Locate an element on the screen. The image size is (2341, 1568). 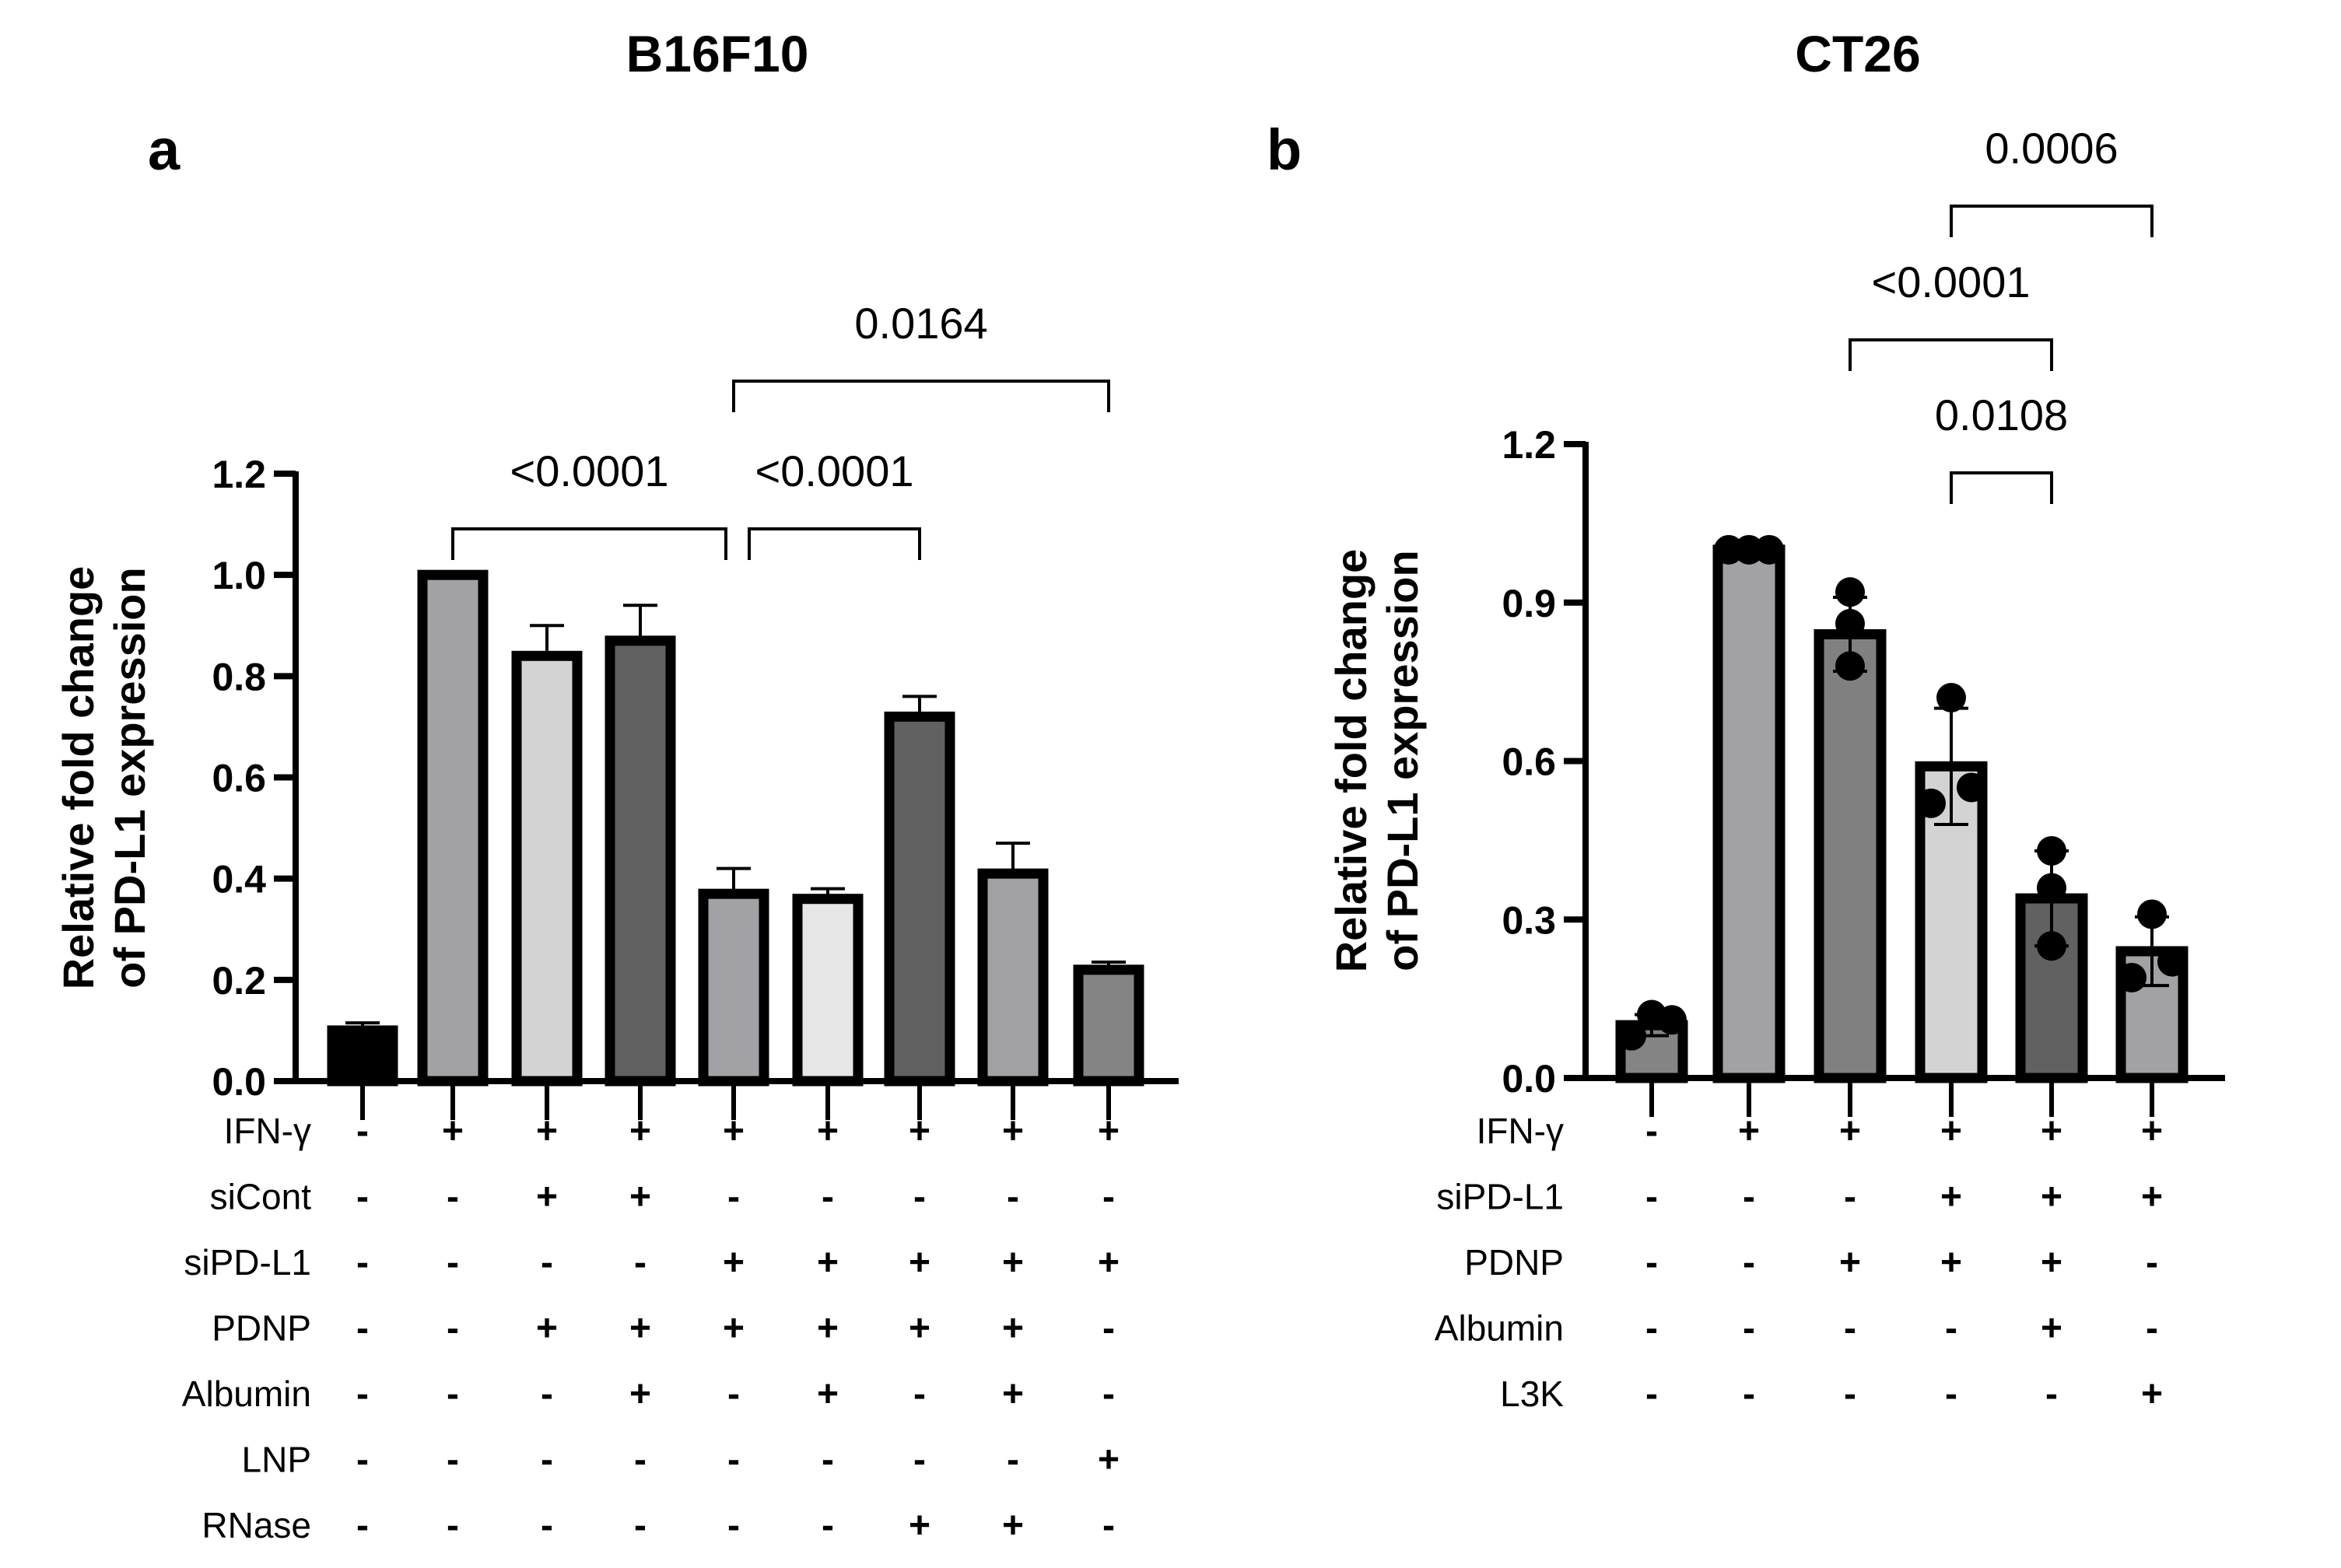
y-tick-label: 0.6 is located at coordinates (239, 779).